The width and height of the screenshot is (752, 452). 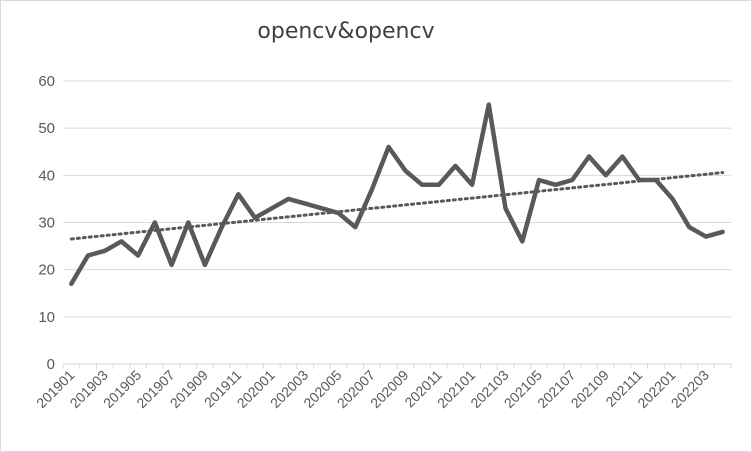 What do you see at coordinates (46, 223) in the screenshot?
I see `y-tick-label: 30` at bounding box center [46, 223].